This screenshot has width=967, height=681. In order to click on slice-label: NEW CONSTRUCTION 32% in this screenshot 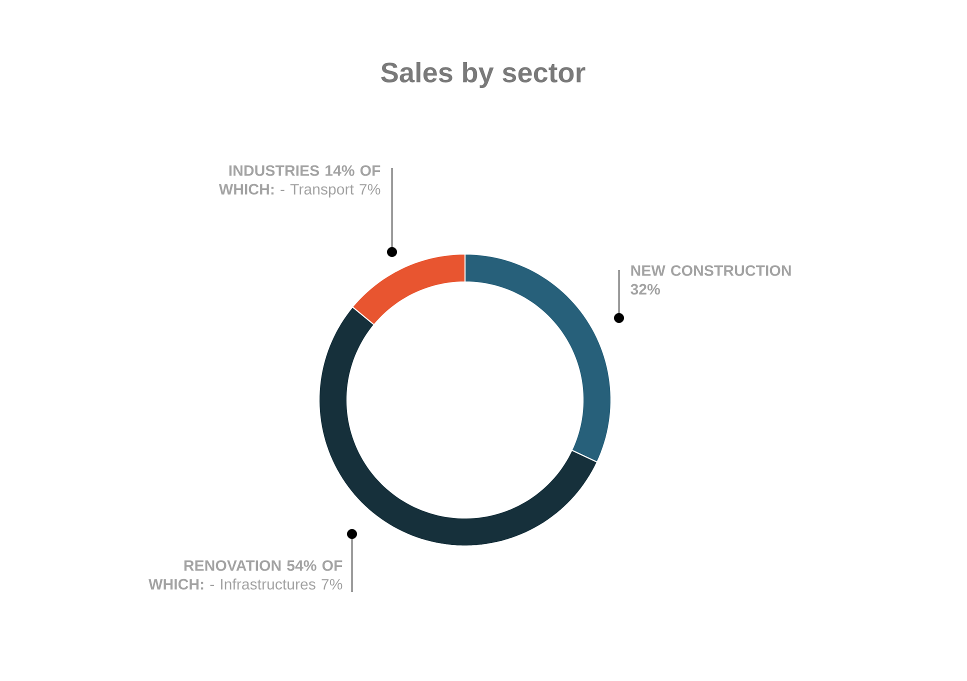, I will do `click(710, 280)`.